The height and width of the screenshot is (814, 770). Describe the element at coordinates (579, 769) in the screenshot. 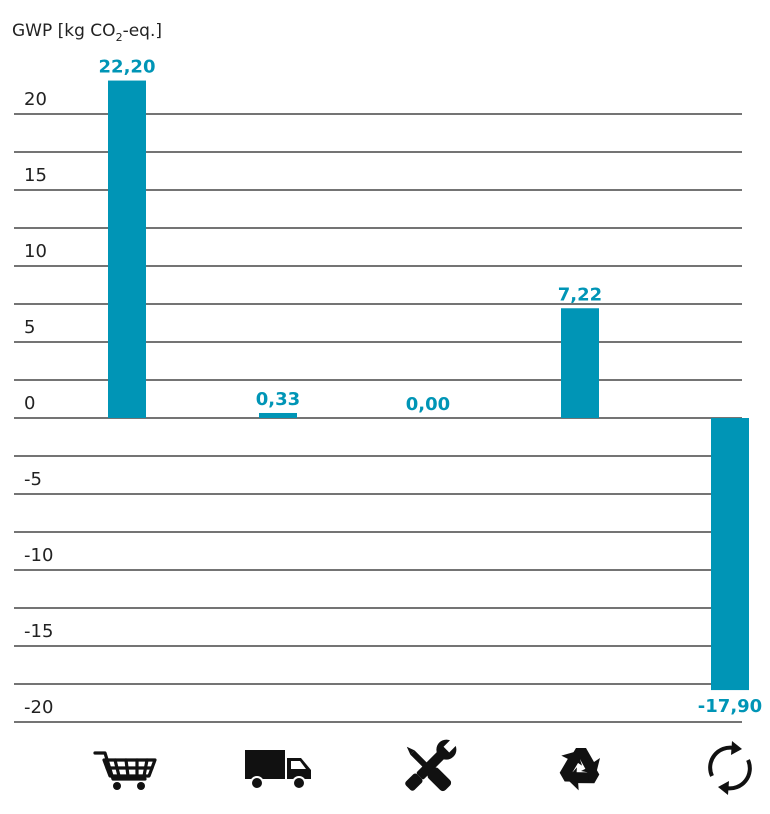

I see `recycling-icon` at that location.